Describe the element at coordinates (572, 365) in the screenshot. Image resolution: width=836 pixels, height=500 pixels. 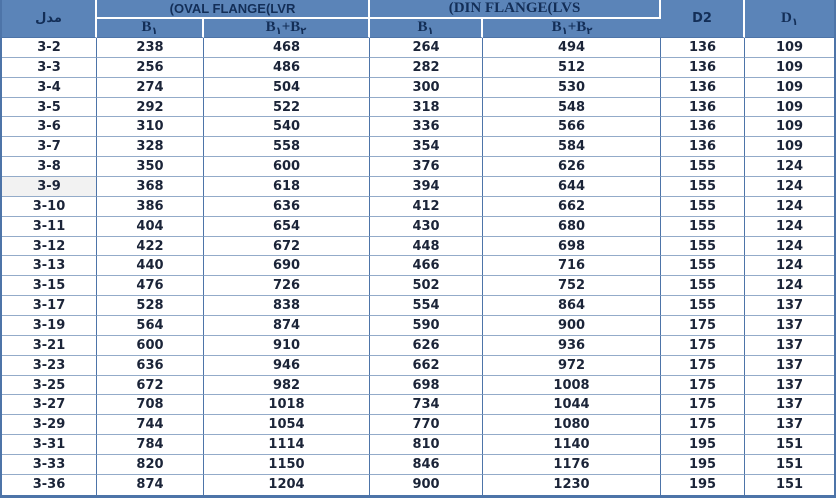
I see `din-b1b2-cell: 972` at that location.